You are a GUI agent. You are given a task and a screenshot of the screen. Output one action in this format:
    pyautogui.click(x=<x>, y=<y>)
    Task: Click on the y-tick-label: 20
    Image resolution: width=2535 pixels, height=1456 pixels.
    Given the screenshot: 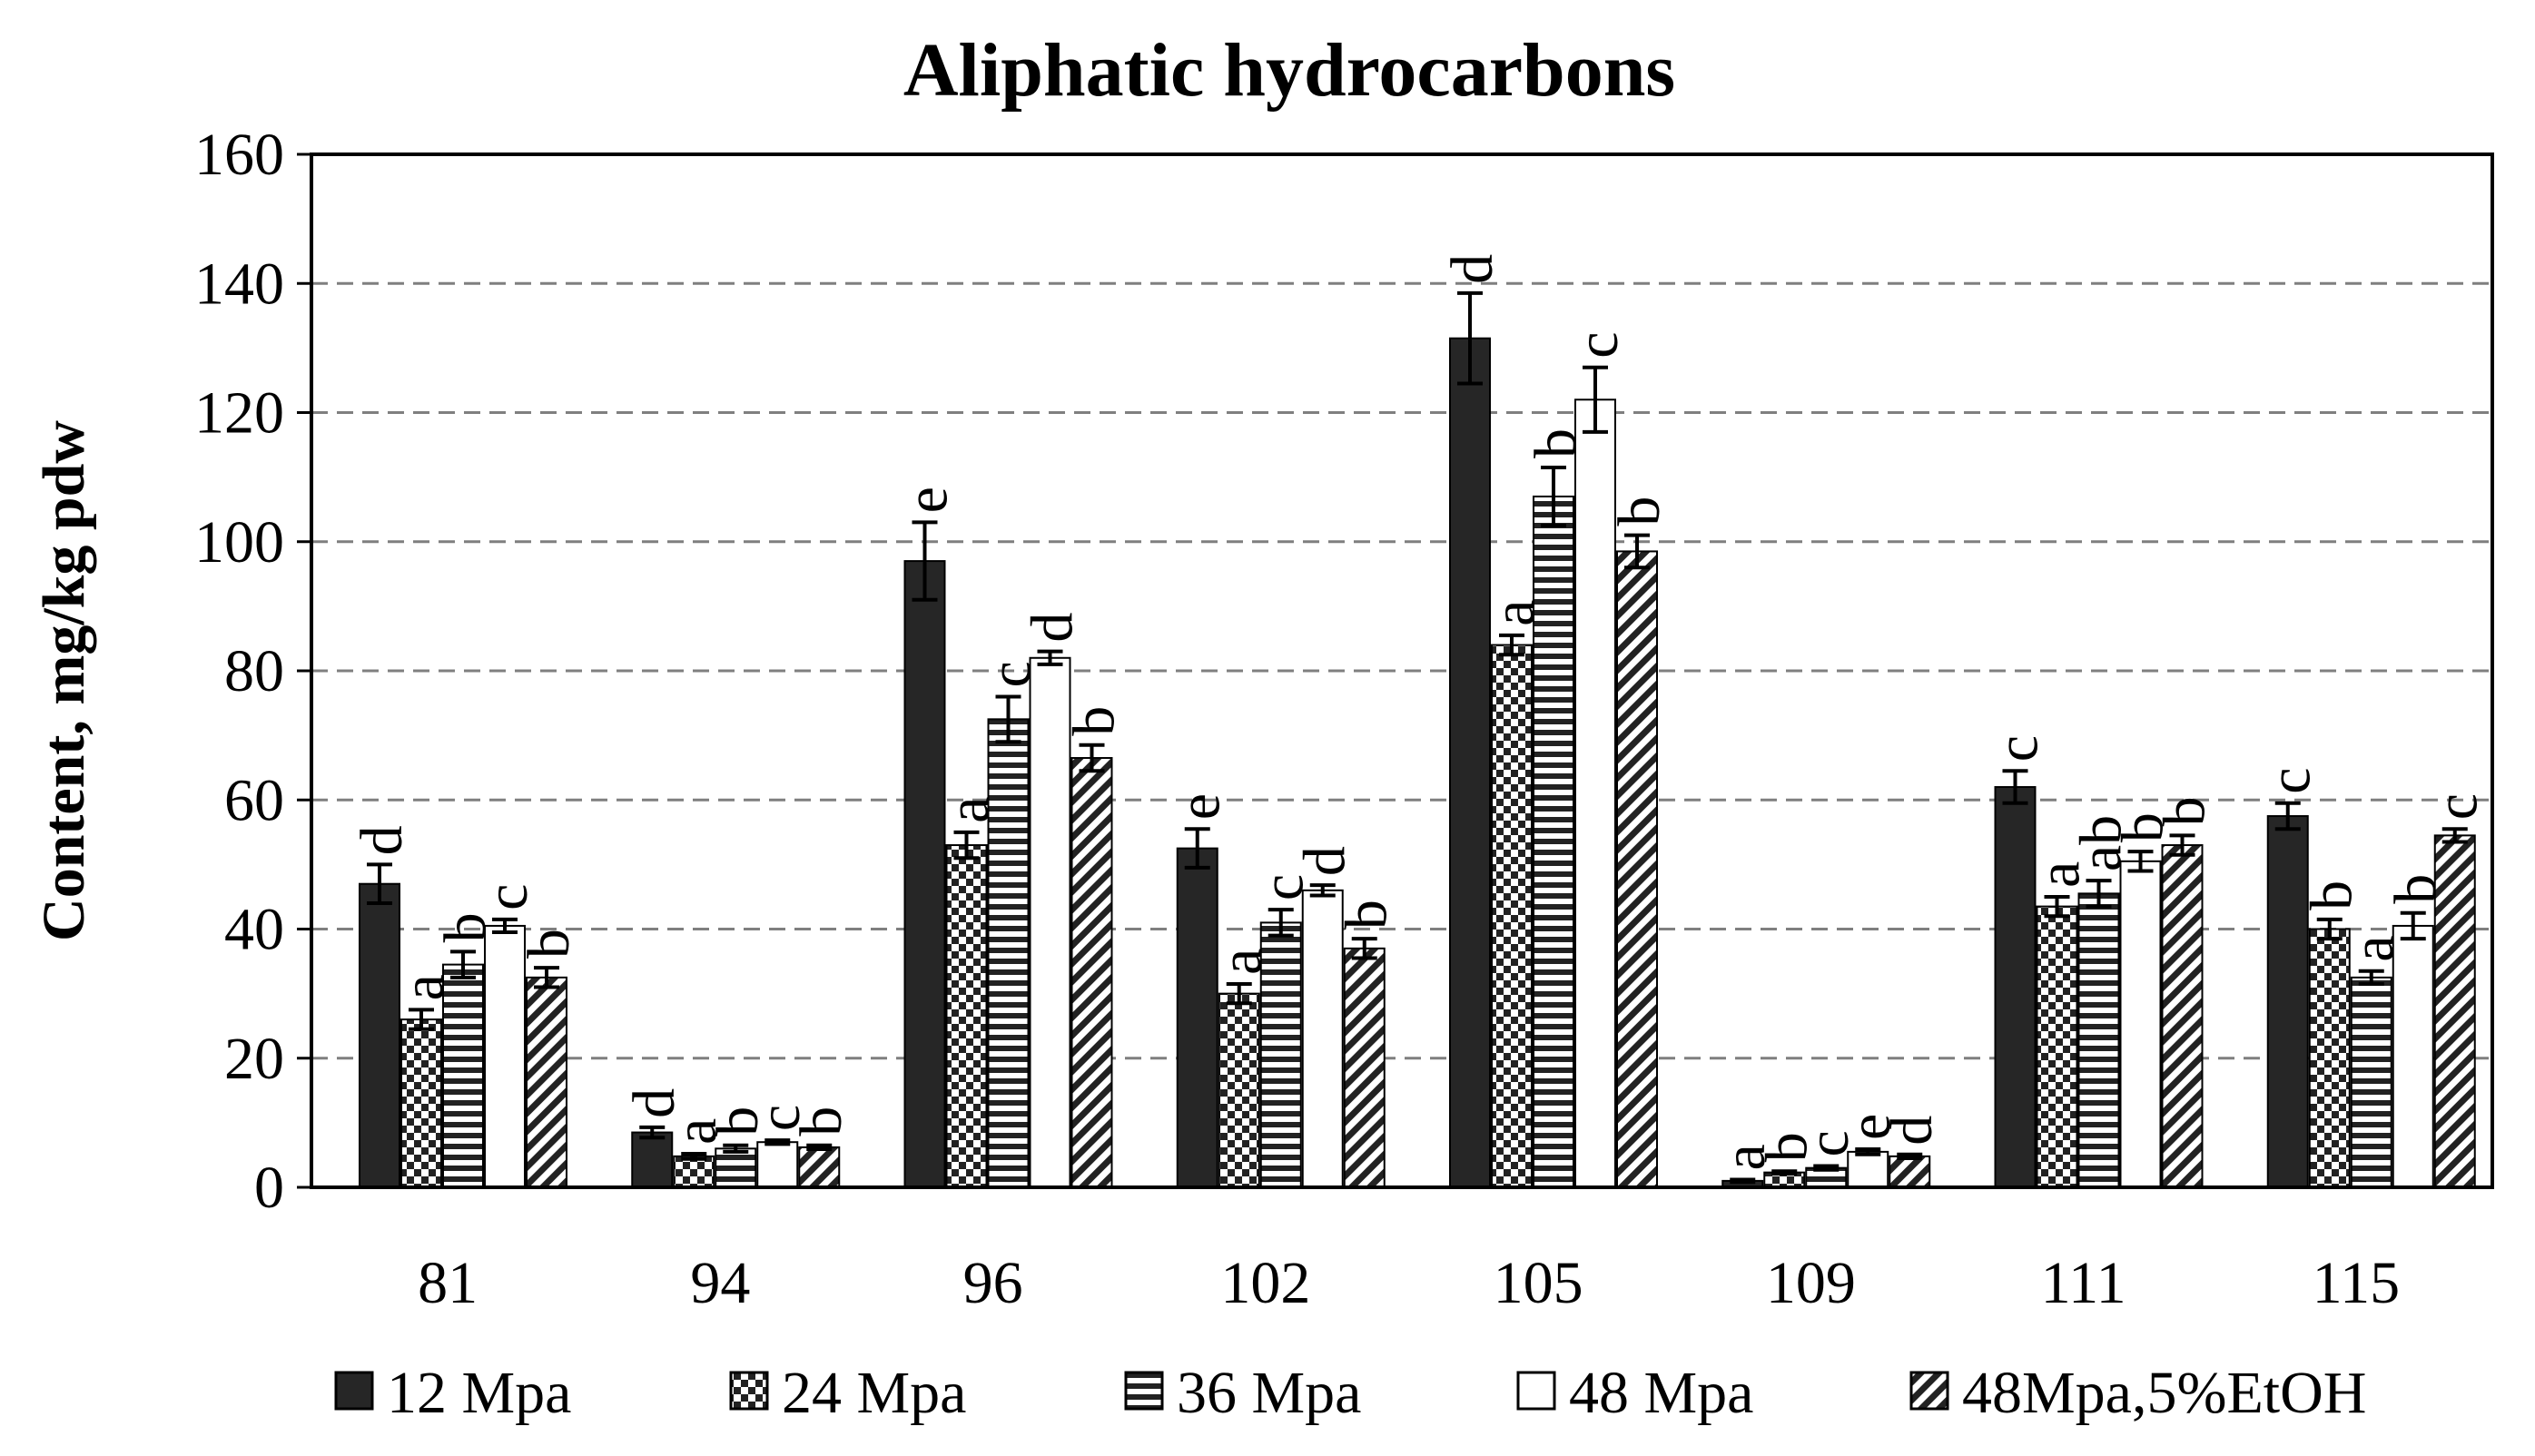 What is the action you would take?
    pyautogui.click(x=254, y=1059)
    